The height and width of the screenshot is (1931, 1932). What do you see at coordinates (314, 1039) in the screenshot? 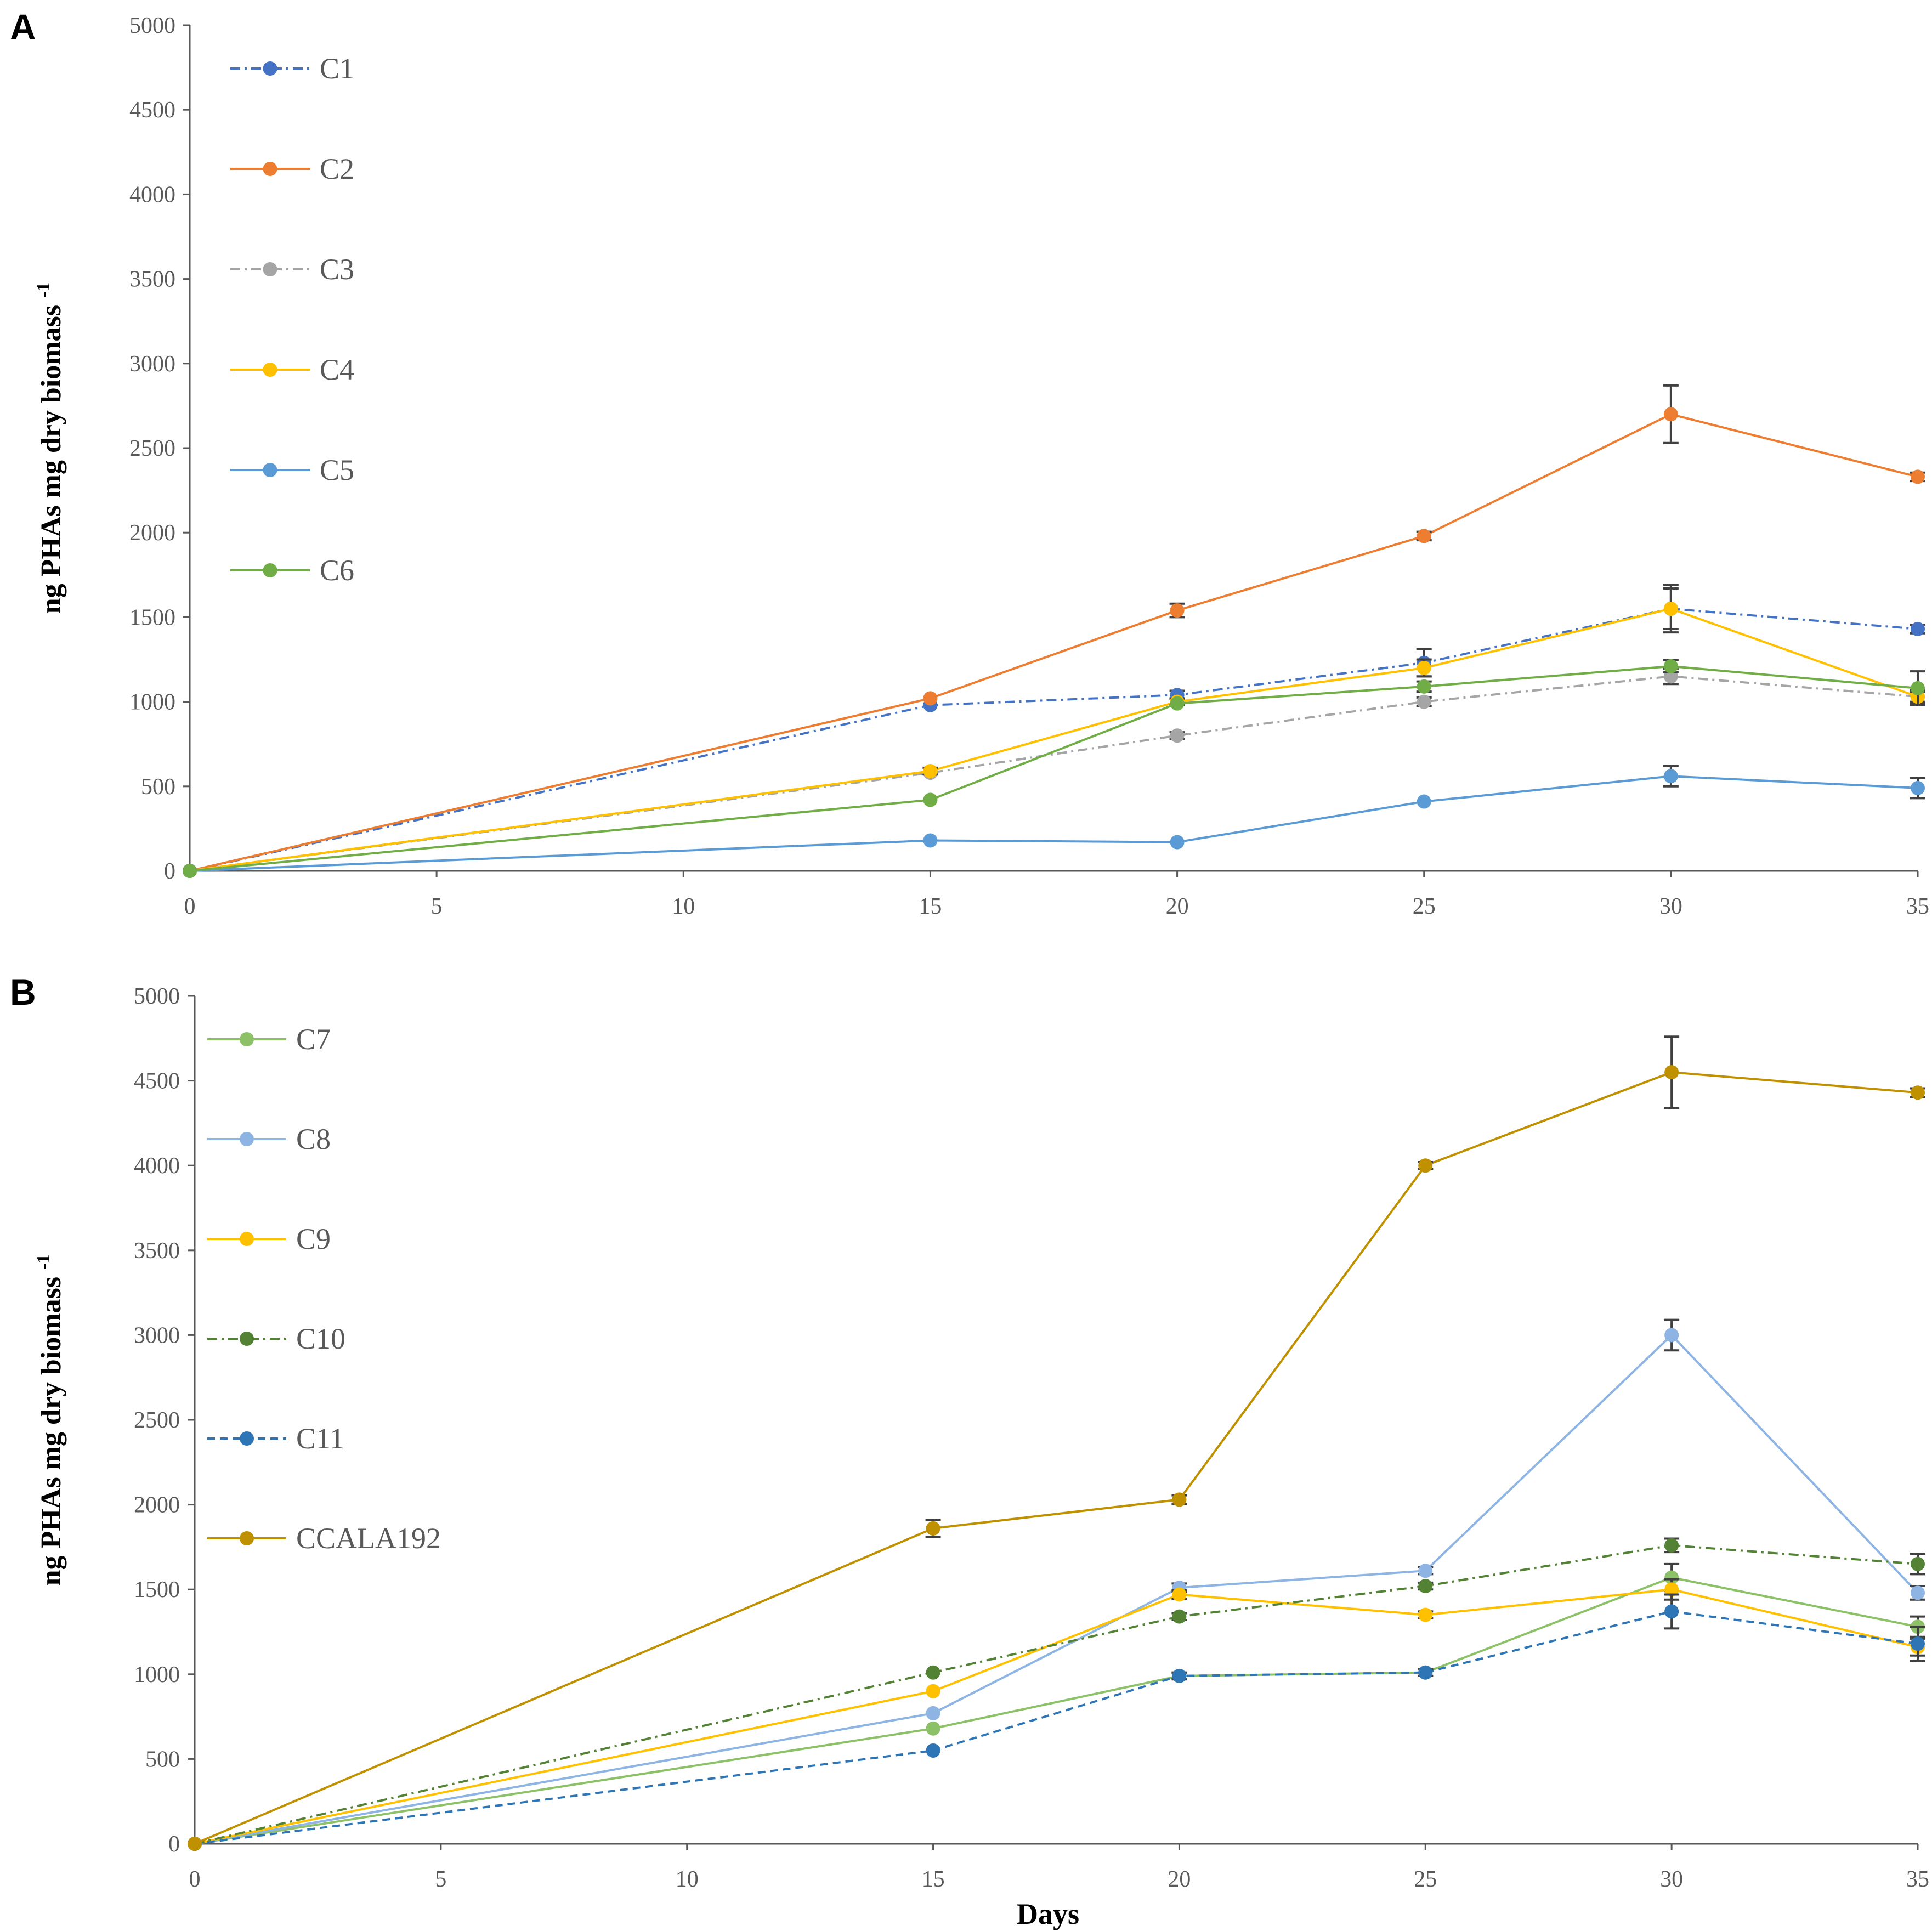
I see `legend-label: C7` at bounding box center [314, 1039].